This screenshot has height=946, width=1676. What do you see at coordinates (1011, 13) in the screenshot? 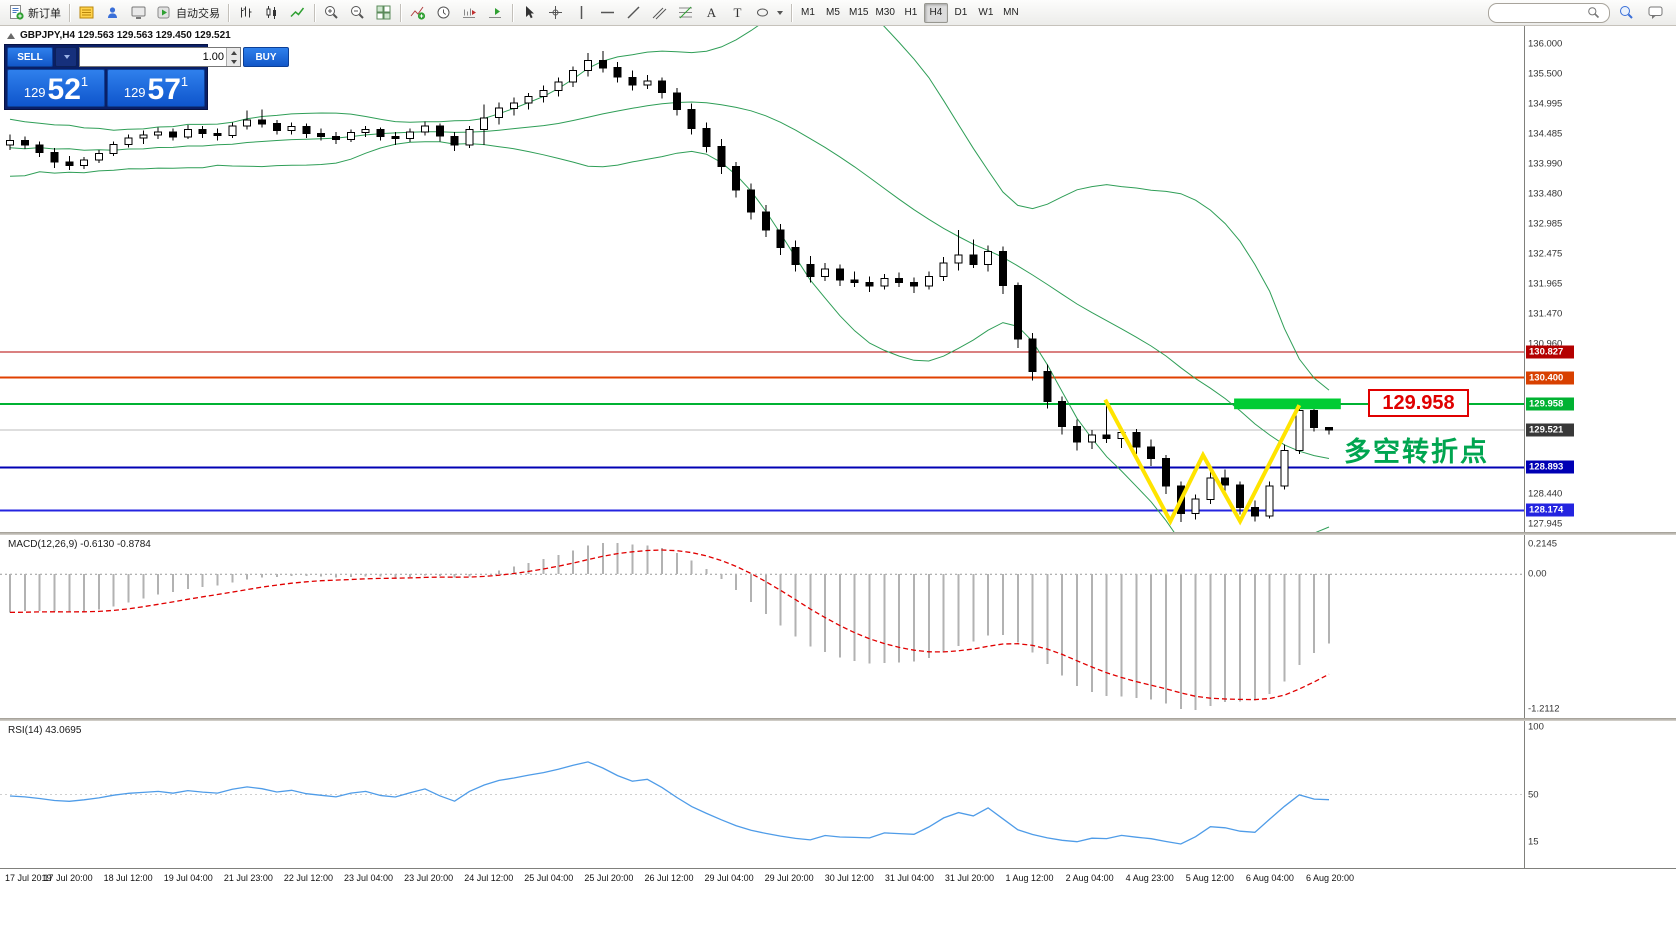
I see `timeframe-mn: MN` at bounding box center [1011, 13].